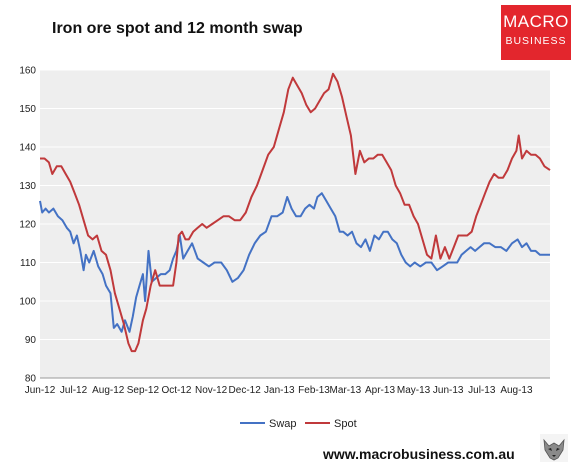 The height and width of the screenshot is (468, 576). Describe the element at coordinates (31, 379) in the screenshot. I see `y-tick-label: 80` at that location.